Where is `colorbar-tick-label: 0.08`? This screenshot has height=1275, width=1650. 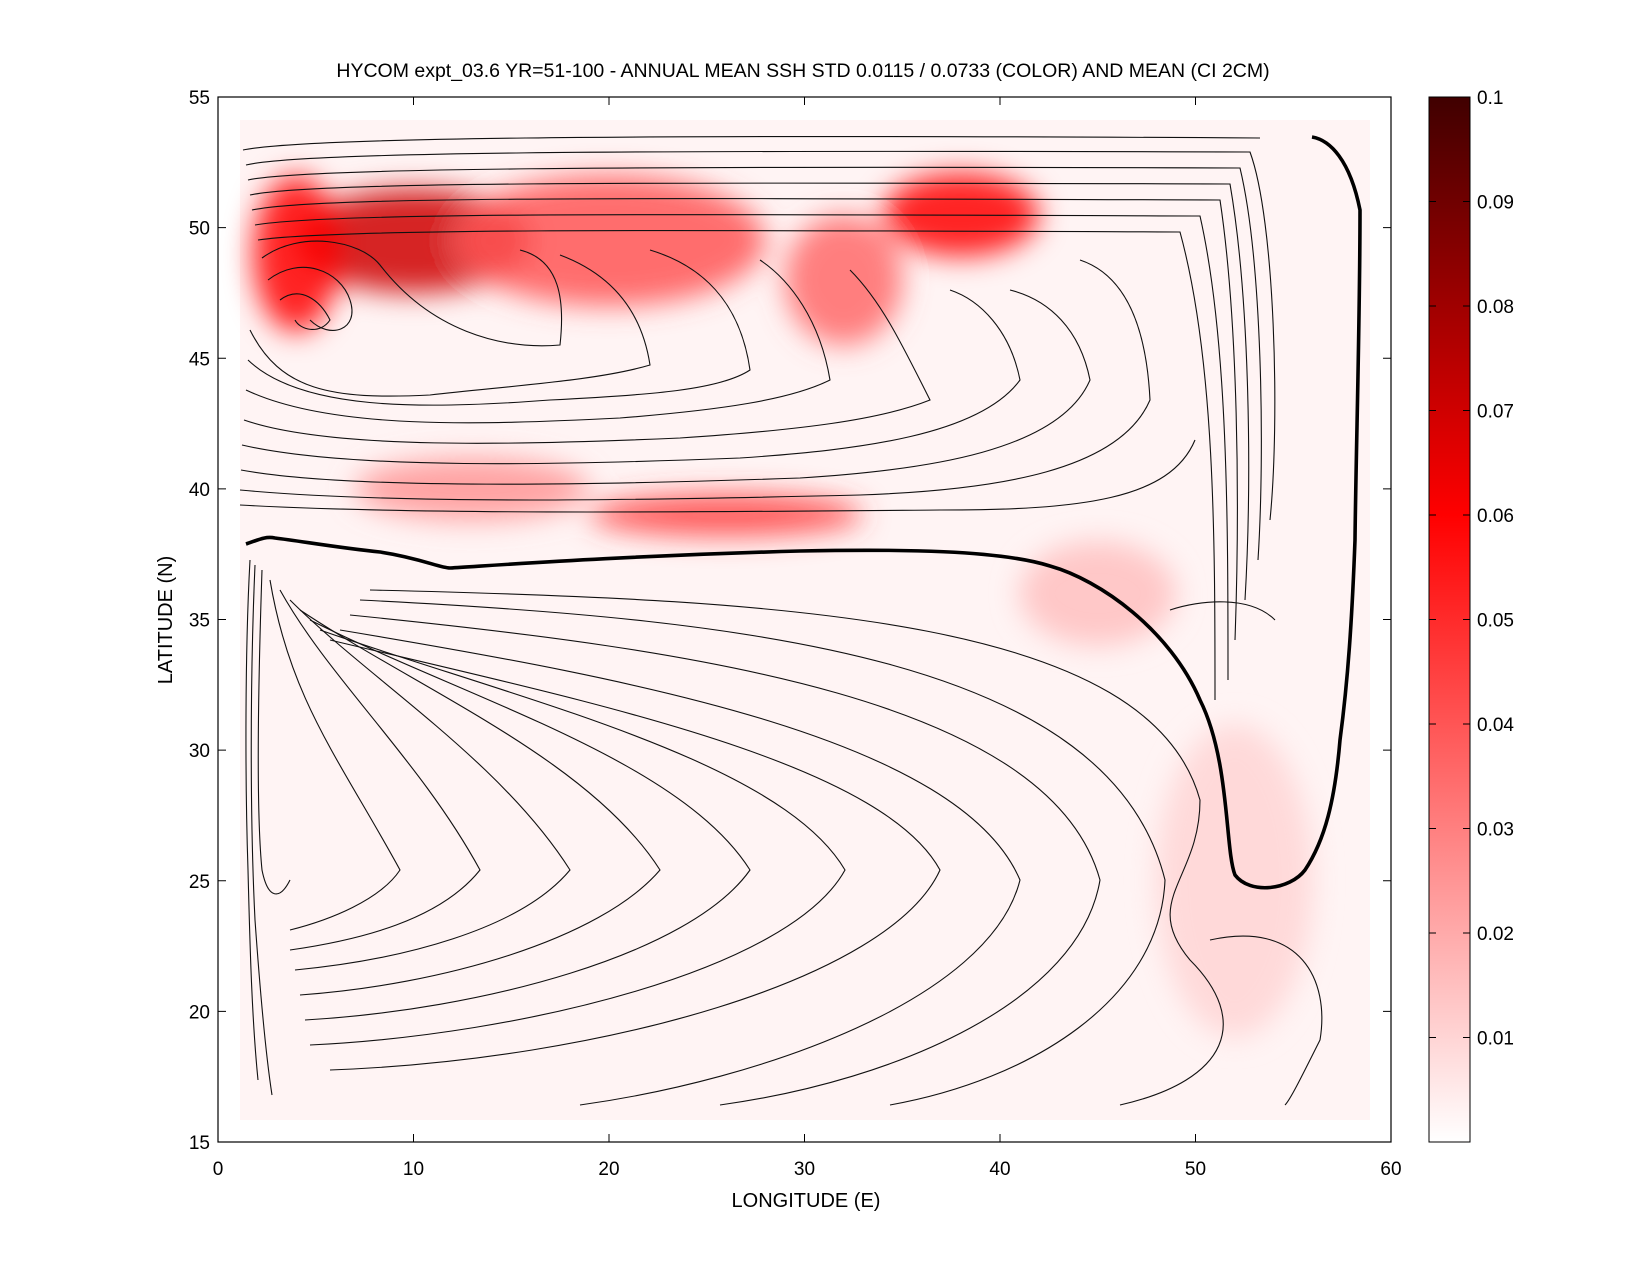 colorbar-tick-label: 0.08 is located at coordinates (1495, 307).